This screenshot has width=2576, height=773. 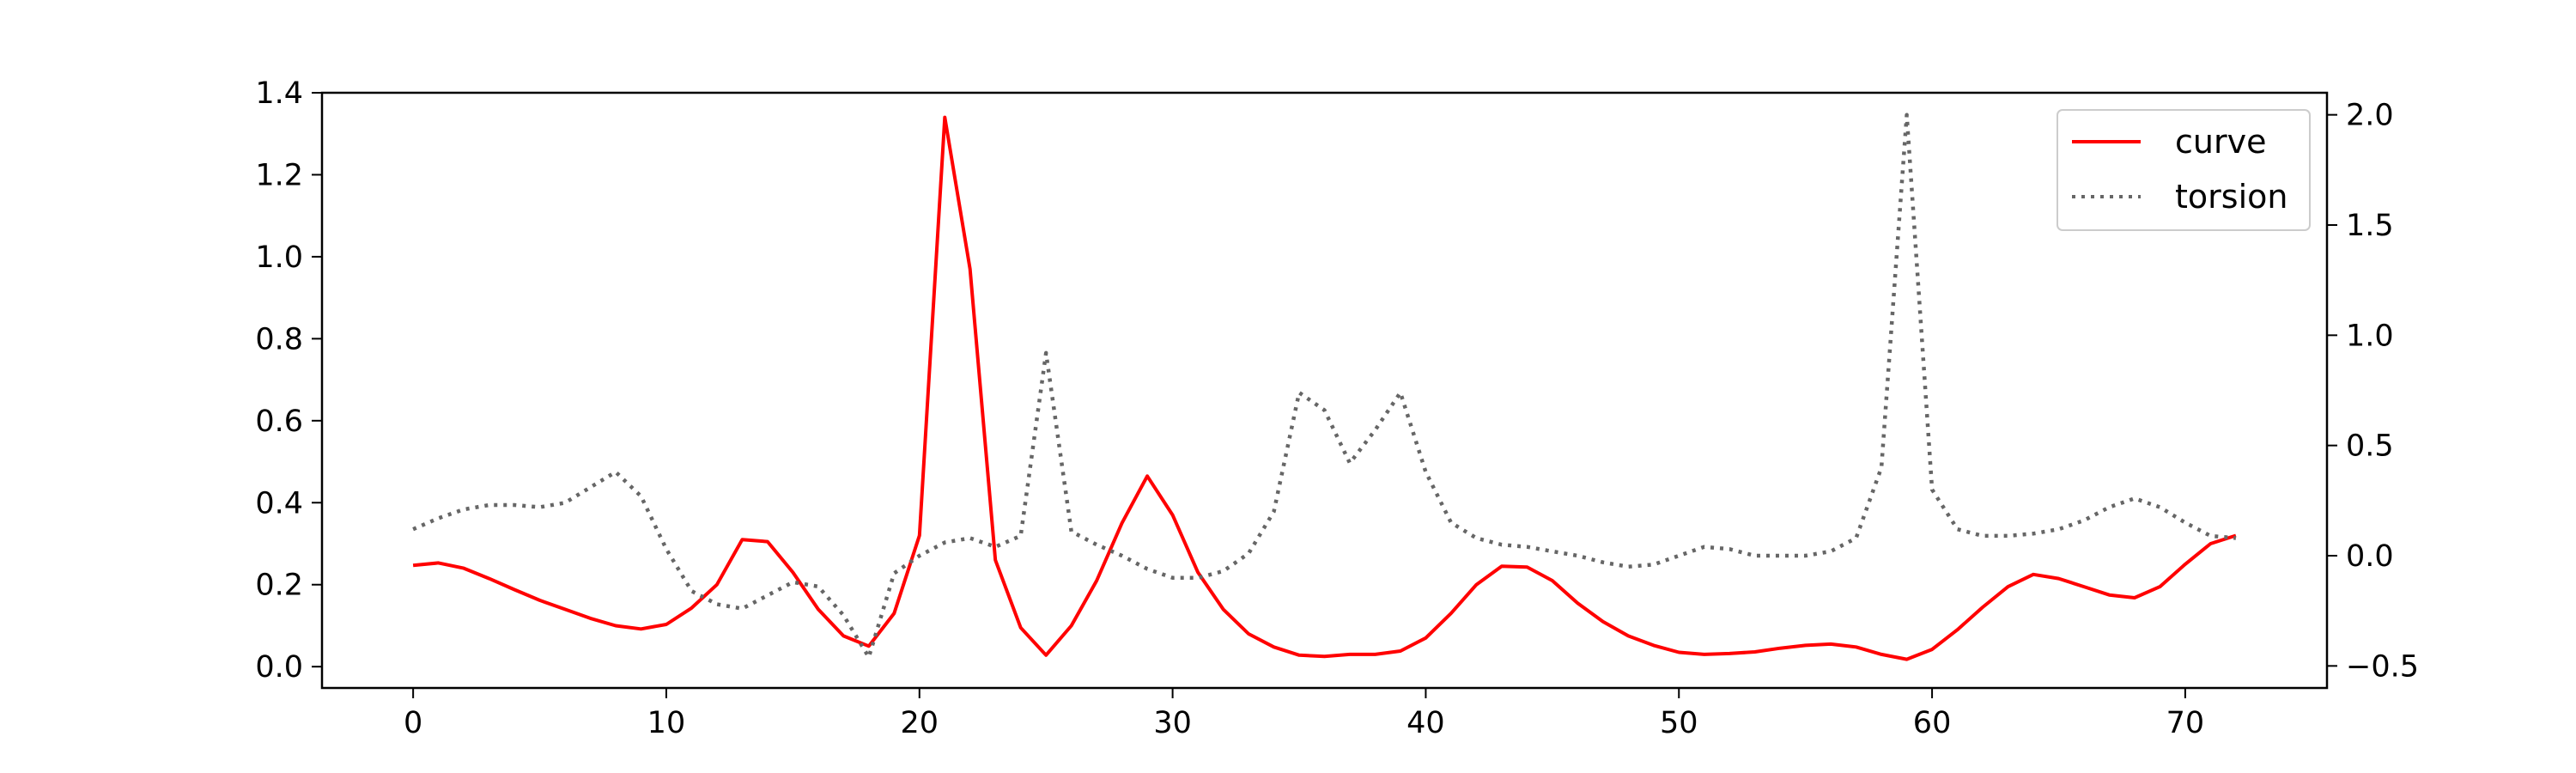 I want to click on y-right-tick-label: −0.5, so click(x=2383, y=666).